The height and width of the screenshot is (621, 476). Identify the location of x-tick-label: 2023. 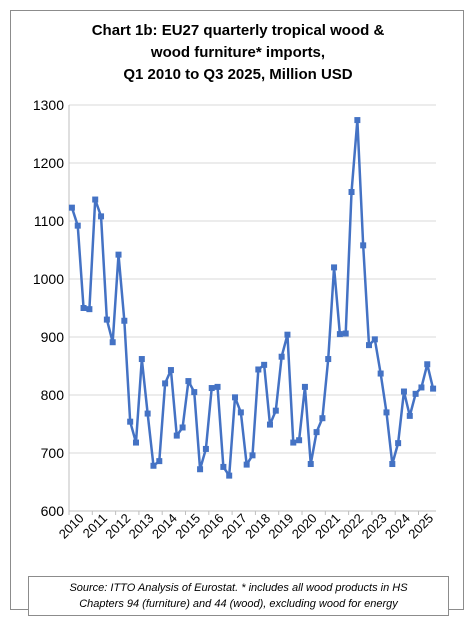
(374, 526).